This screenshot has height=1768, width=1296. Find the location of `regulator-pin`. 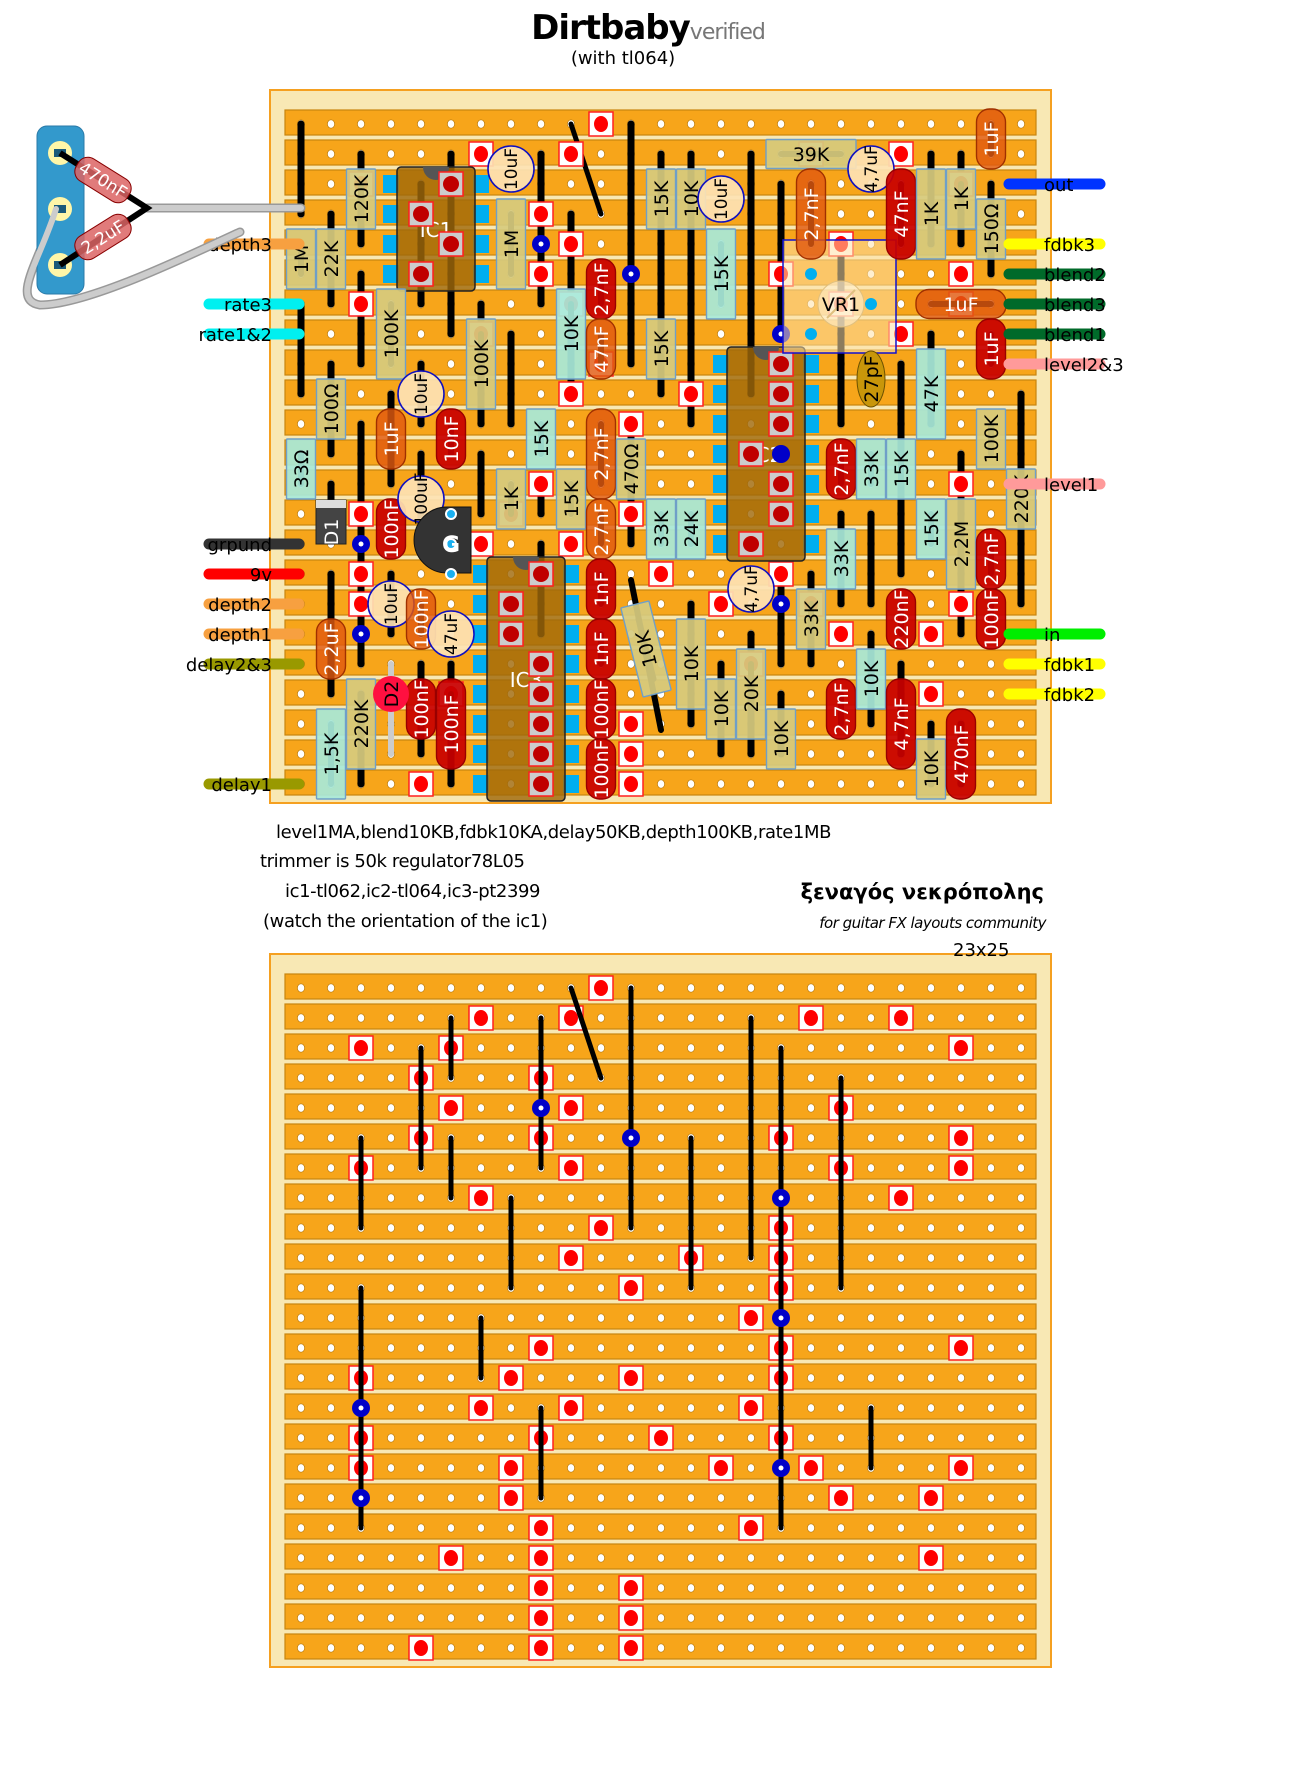

regulator-pin is located at coordinates (451, 514).